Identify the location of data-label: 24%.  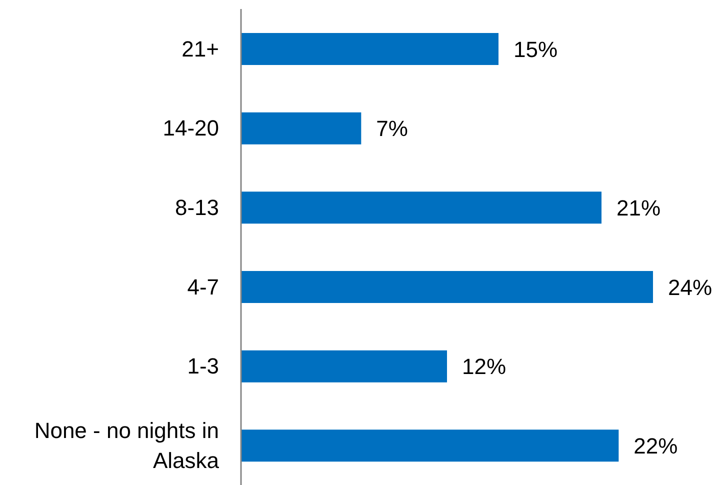
(690, 287).